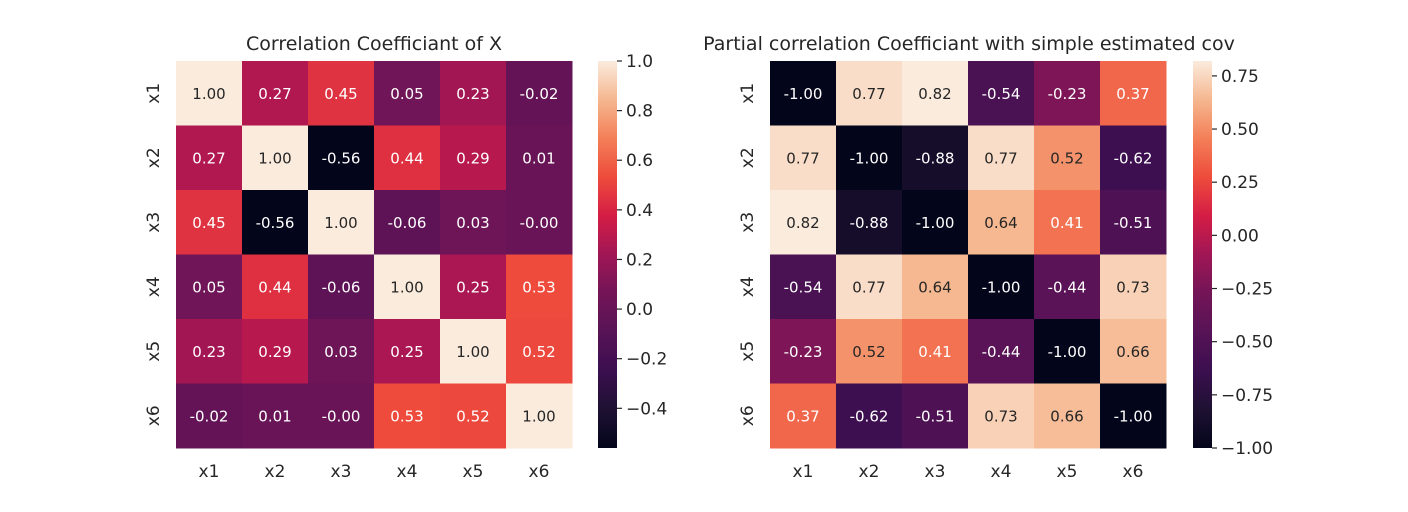 The image size is (1408, 512). What do you see at coordinates (1247, 290) in the screenshot?
I see `heatmap-2-colorbar-tick-label-5: −0.25` at bounding box center [1247, 290].